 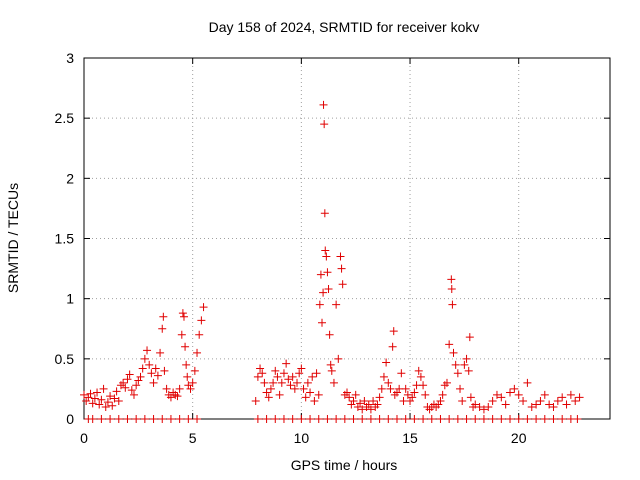 What do you see at coordinates (193, 438) in the screenshot?
I see `x-tick-label: 5` at bounding box center [193, 438].